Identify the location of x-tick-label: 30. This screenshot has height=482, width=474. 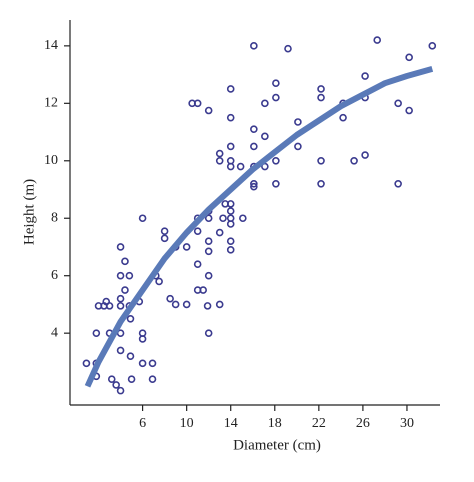
(407, 423).